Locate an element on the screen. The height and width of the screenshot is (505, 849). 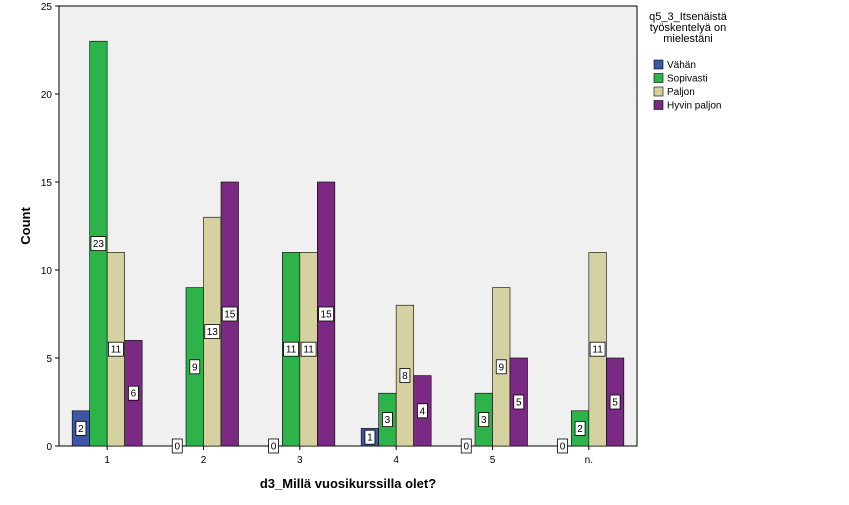
legend-title-line: mielestäni is located at coordinates (688, 39).